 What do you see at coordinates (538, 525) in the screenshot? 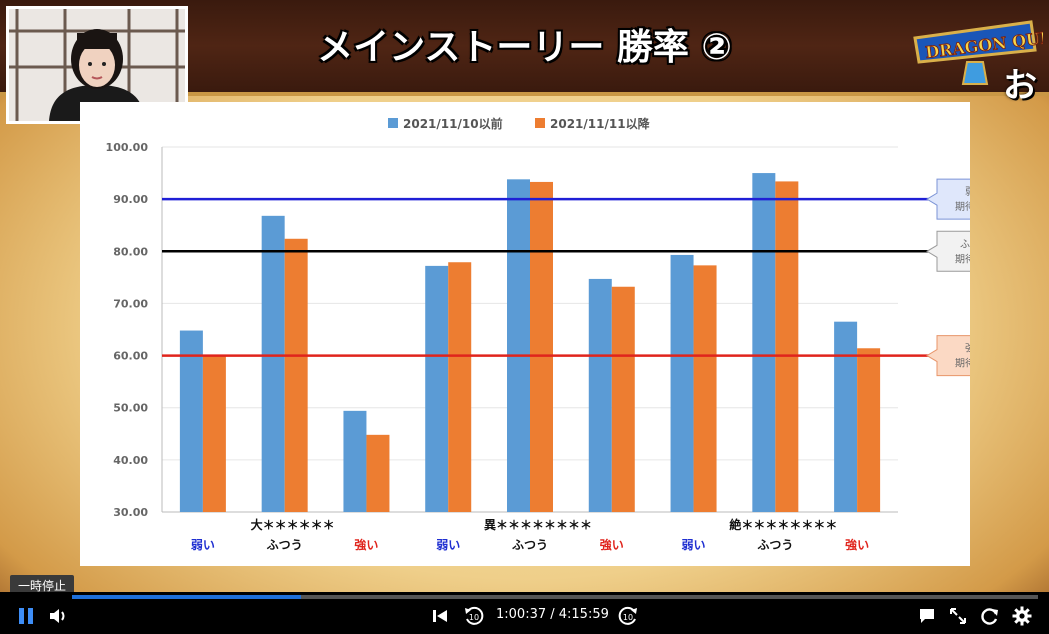
I see `group-label: 異＊＊＊＊＊＊＊＊` at bounding box center [538, 525].